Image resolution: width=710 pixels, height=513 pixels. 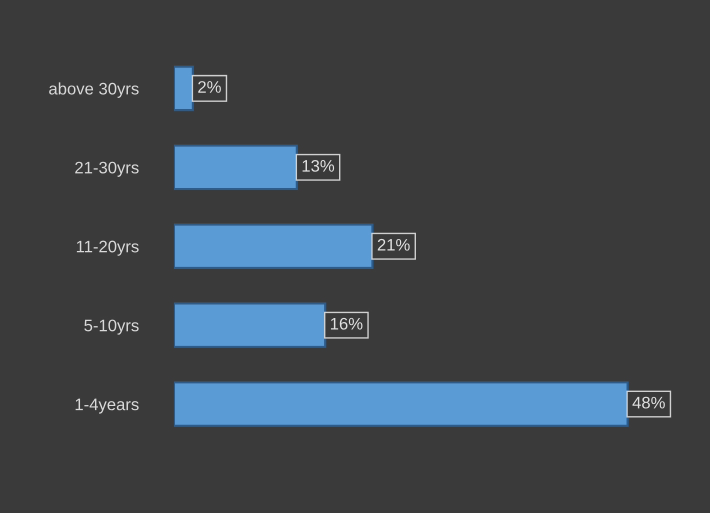 What do you see at coordinates (394, 244) in the screenshot?
I see `data-label: 21%` at bounding box center [394, 244].